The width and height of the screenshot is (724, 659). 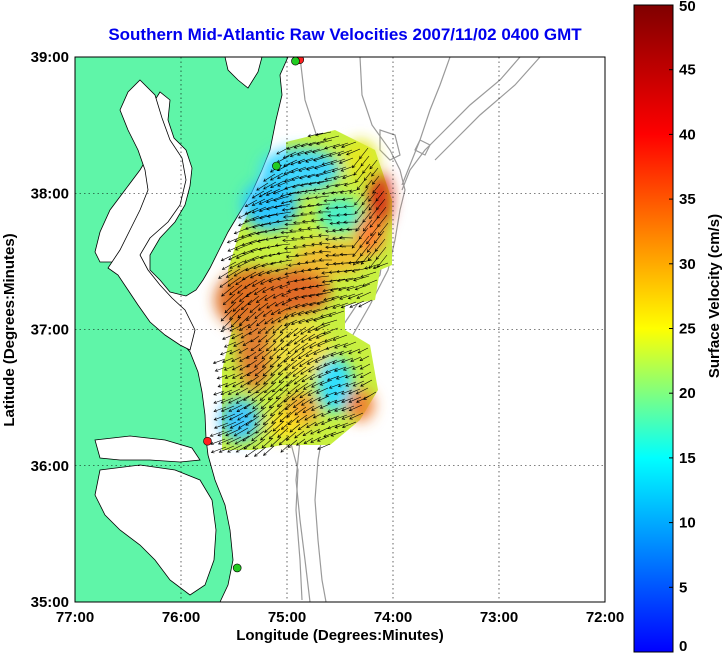 I want to click on x-tick-label: 74:00, so click(x=393, y=617).